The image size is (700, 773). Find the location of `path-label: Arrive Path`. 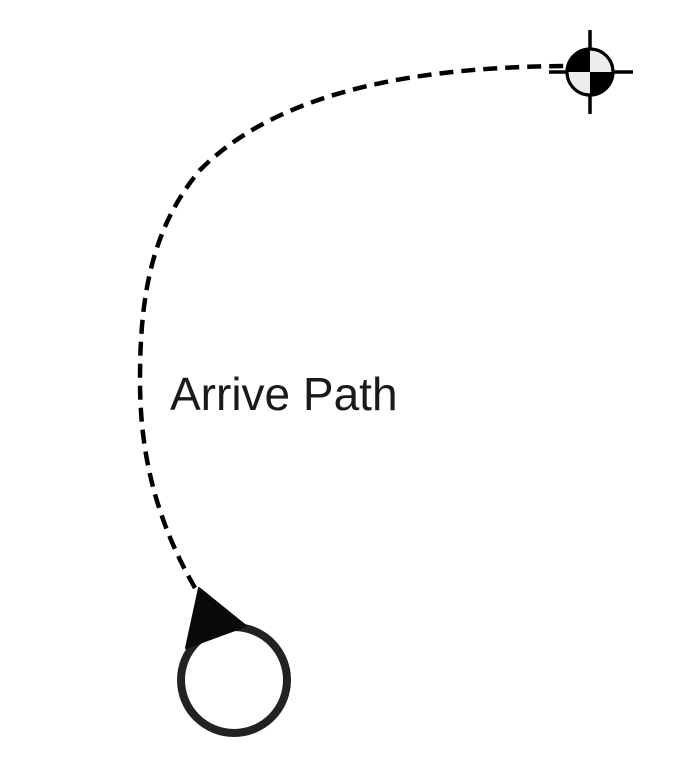

path-label: Arrive Path is located at coordinates (284, 394).